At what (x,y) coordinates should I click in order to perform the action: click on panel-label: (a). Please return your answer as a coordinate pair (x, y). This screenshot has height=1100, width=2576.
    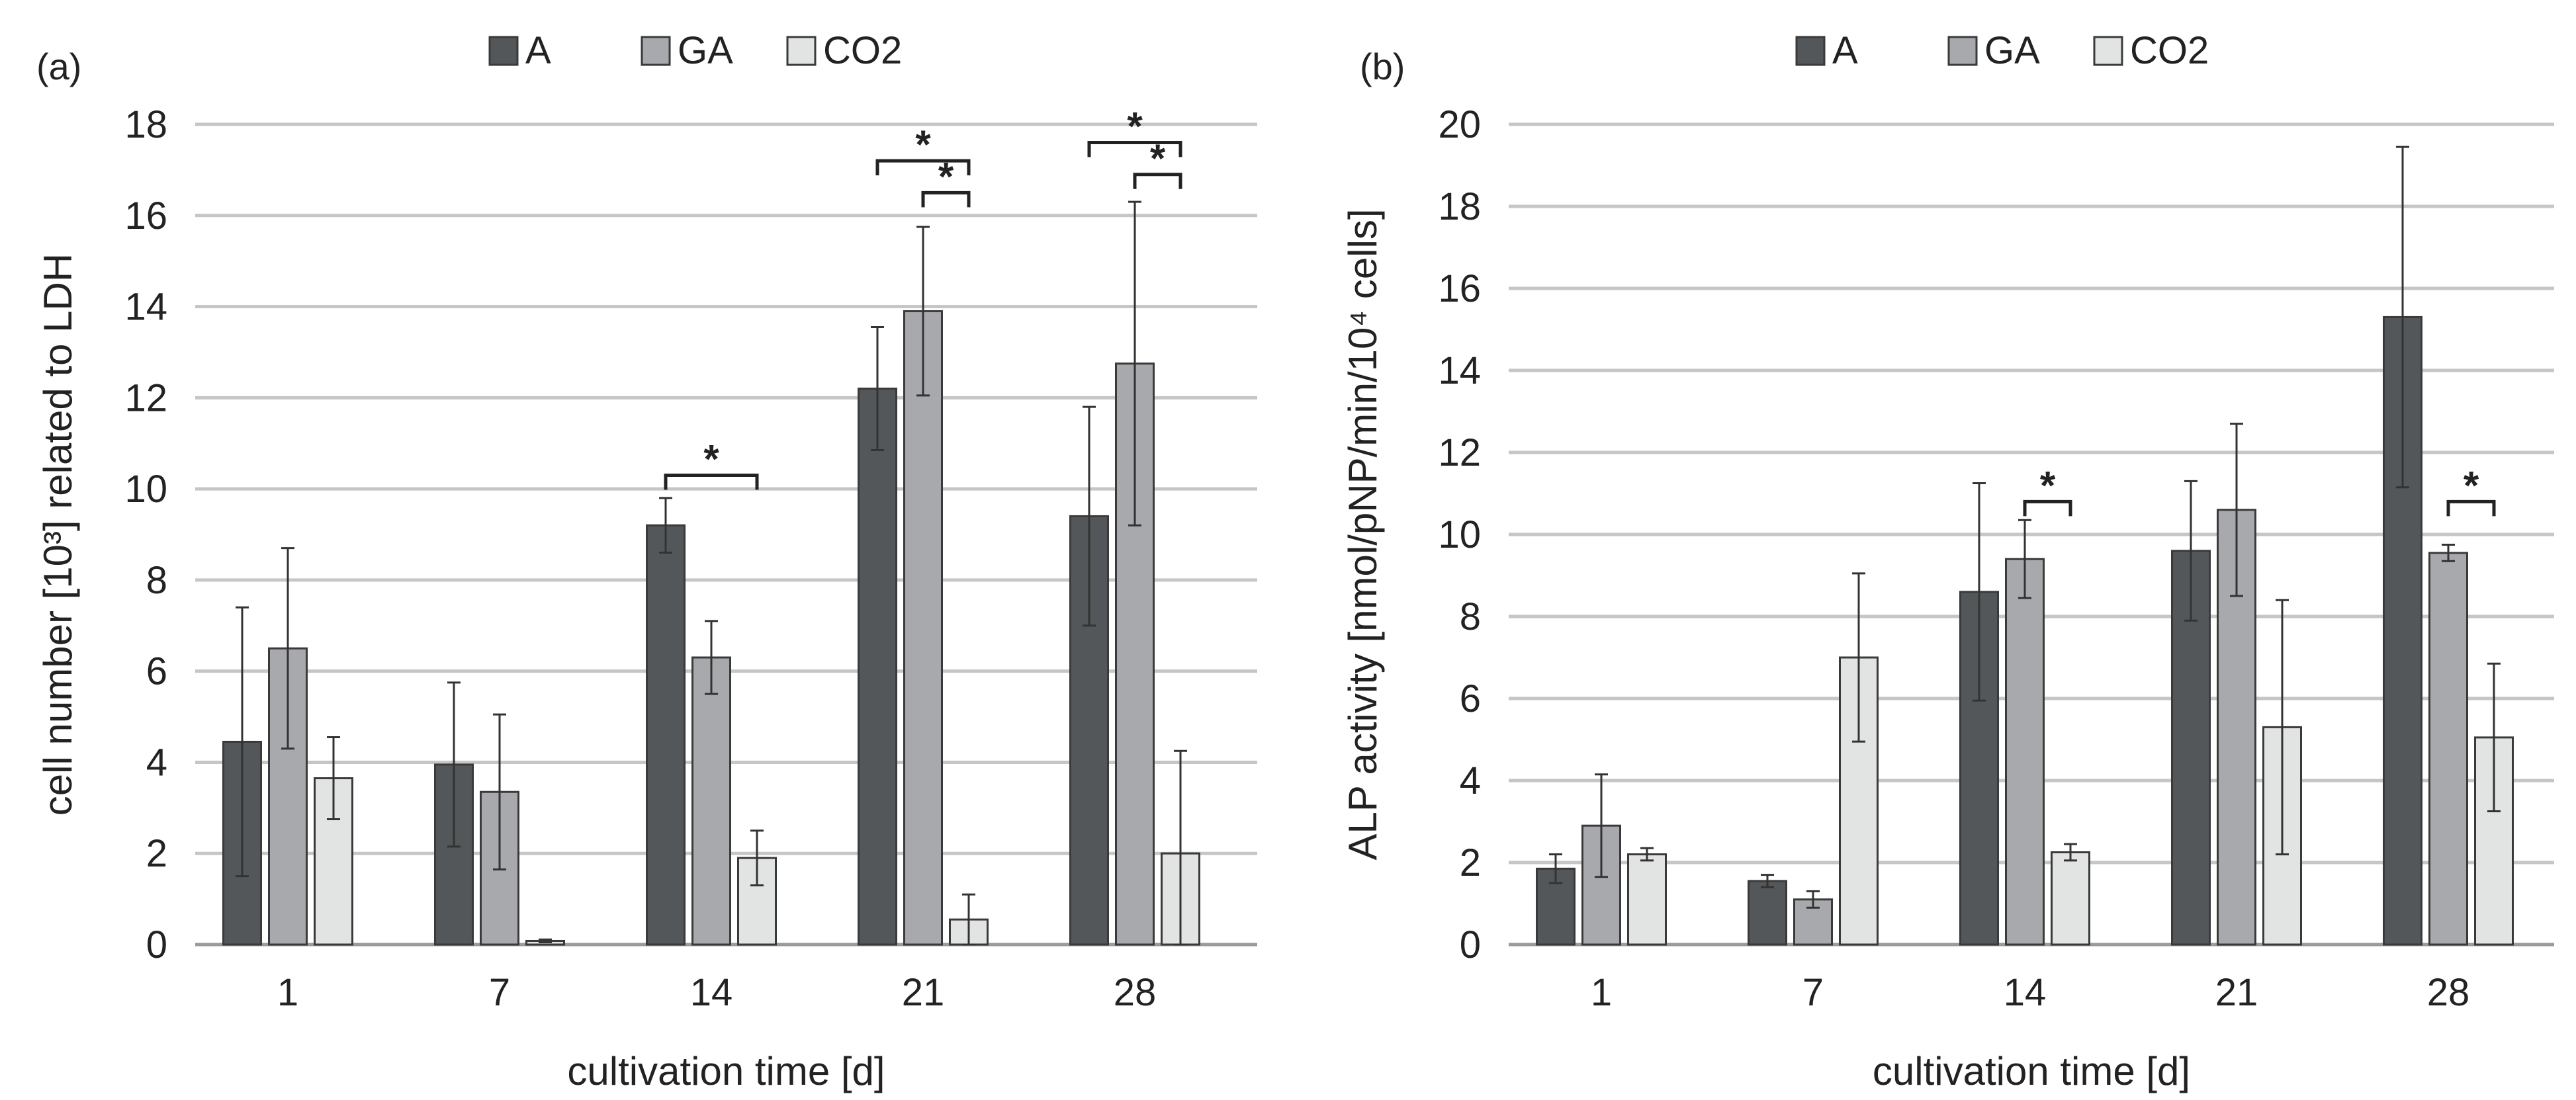
    Looking at the image, I should click on (58, 66).